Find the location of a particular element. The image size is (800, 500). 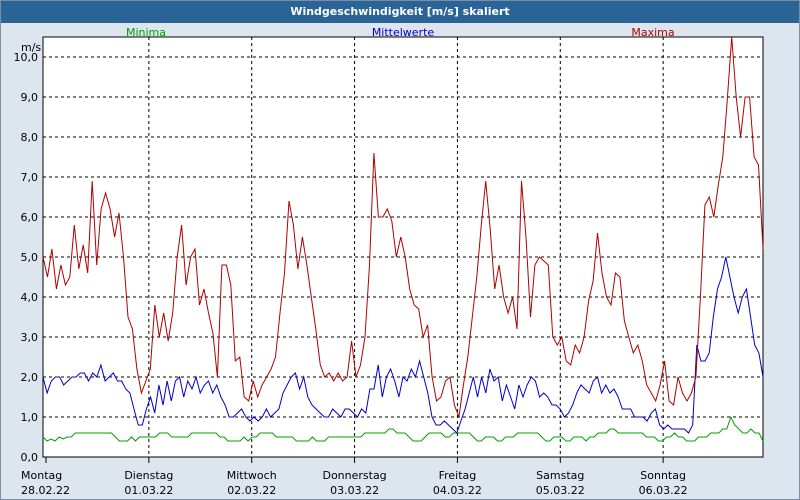

legend-maxima: Maxima is located at coordinates (652, 32).